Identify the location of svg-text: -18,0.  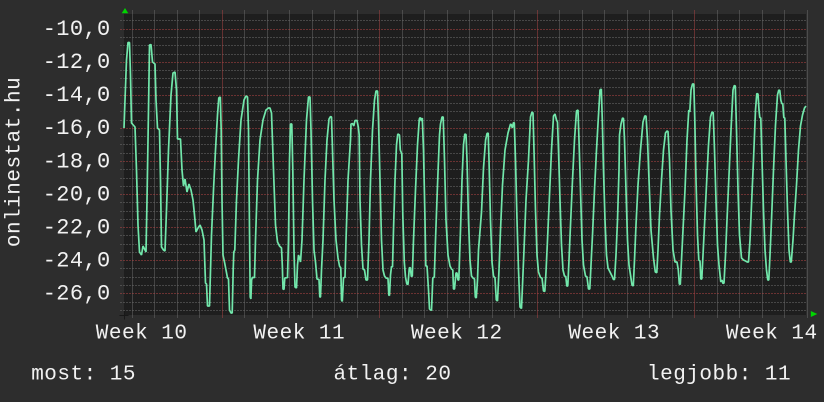
(77, 161).